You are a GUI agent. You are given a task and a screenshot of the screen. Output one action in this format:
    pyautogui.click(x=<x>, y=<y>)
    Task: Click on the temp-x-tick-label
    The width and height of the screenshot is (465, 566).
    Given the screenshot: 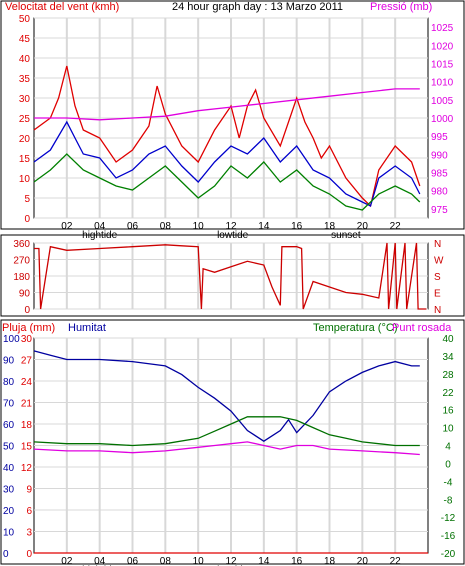 What is the action you would take?
    pyautogui.click(x=426, y=561)
    